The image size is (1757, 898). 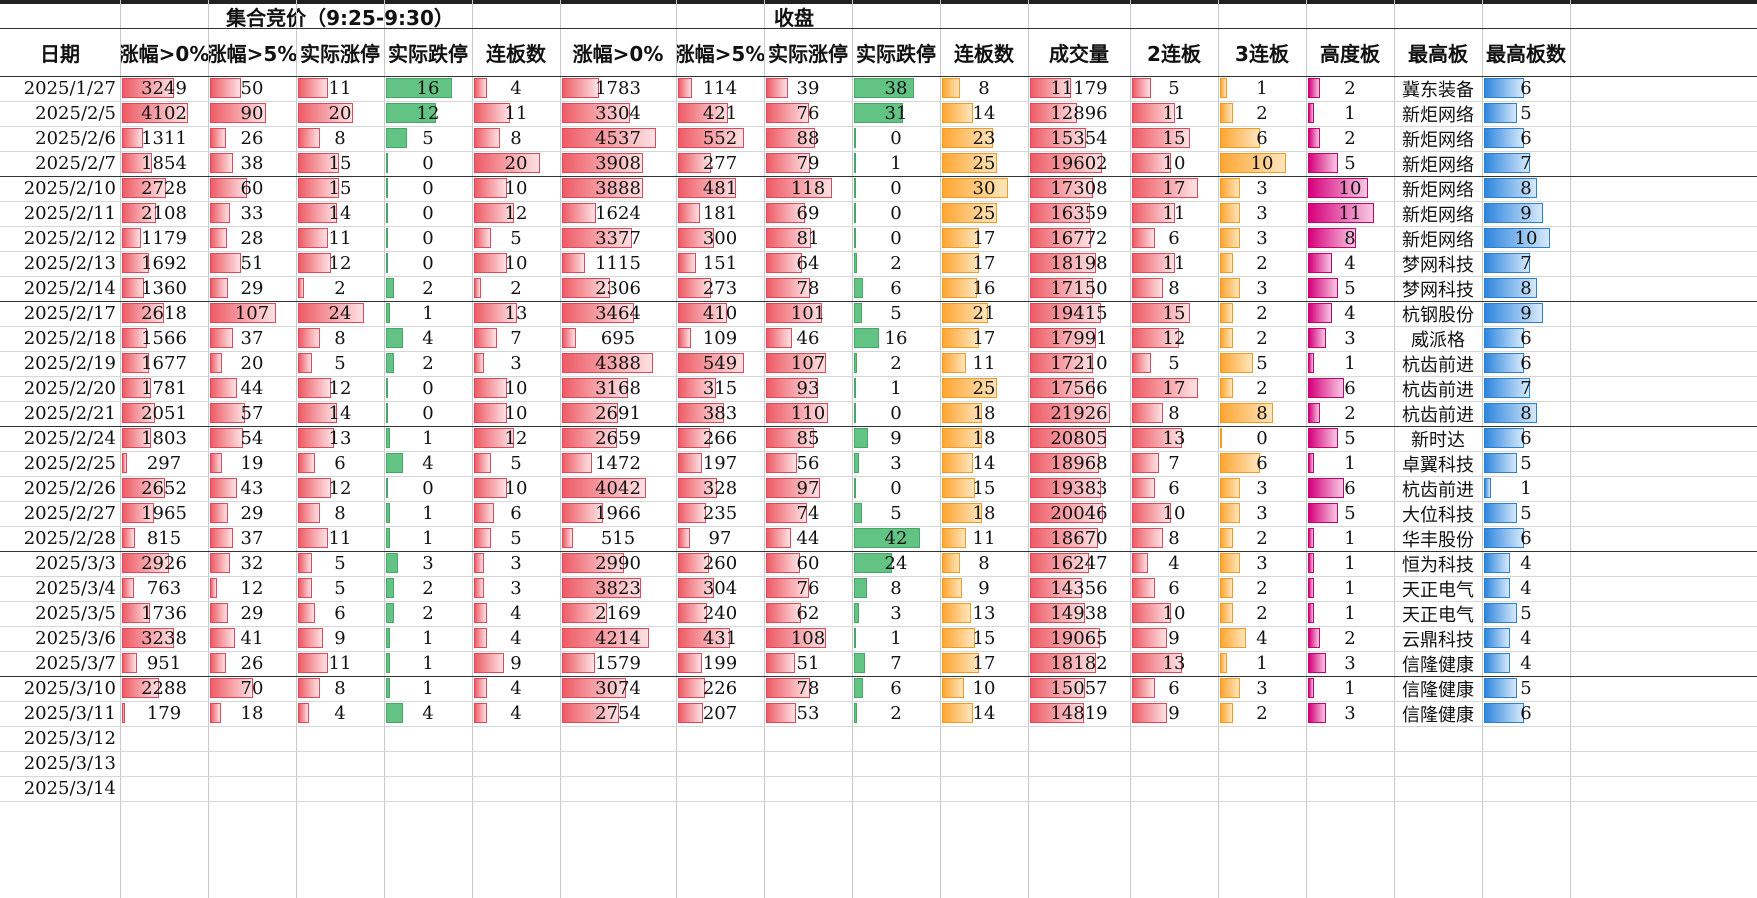 What do you see at coordinates (69, 513) in the screenshot?
I see `date-cell: 2025/2/27` at bounding box center [69, 513].